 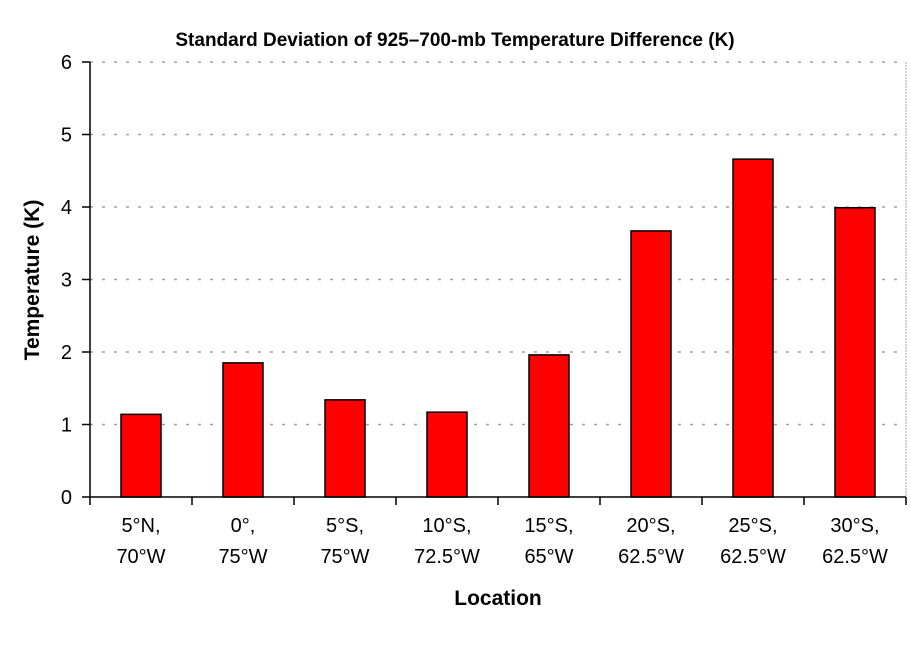 I want to click on y-tick-label: 3, so click(x=66, y=281).